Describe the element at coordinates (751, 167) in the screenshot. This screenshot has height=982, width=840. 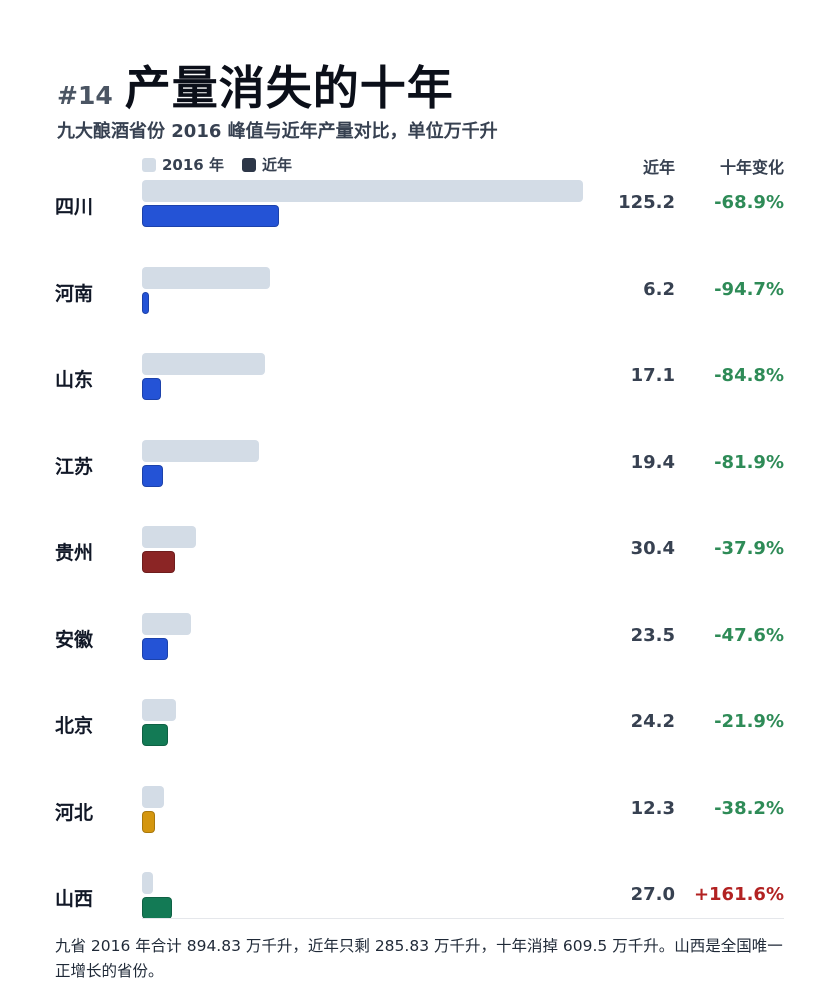
I see `column-header-change: 十年变化` at that location.